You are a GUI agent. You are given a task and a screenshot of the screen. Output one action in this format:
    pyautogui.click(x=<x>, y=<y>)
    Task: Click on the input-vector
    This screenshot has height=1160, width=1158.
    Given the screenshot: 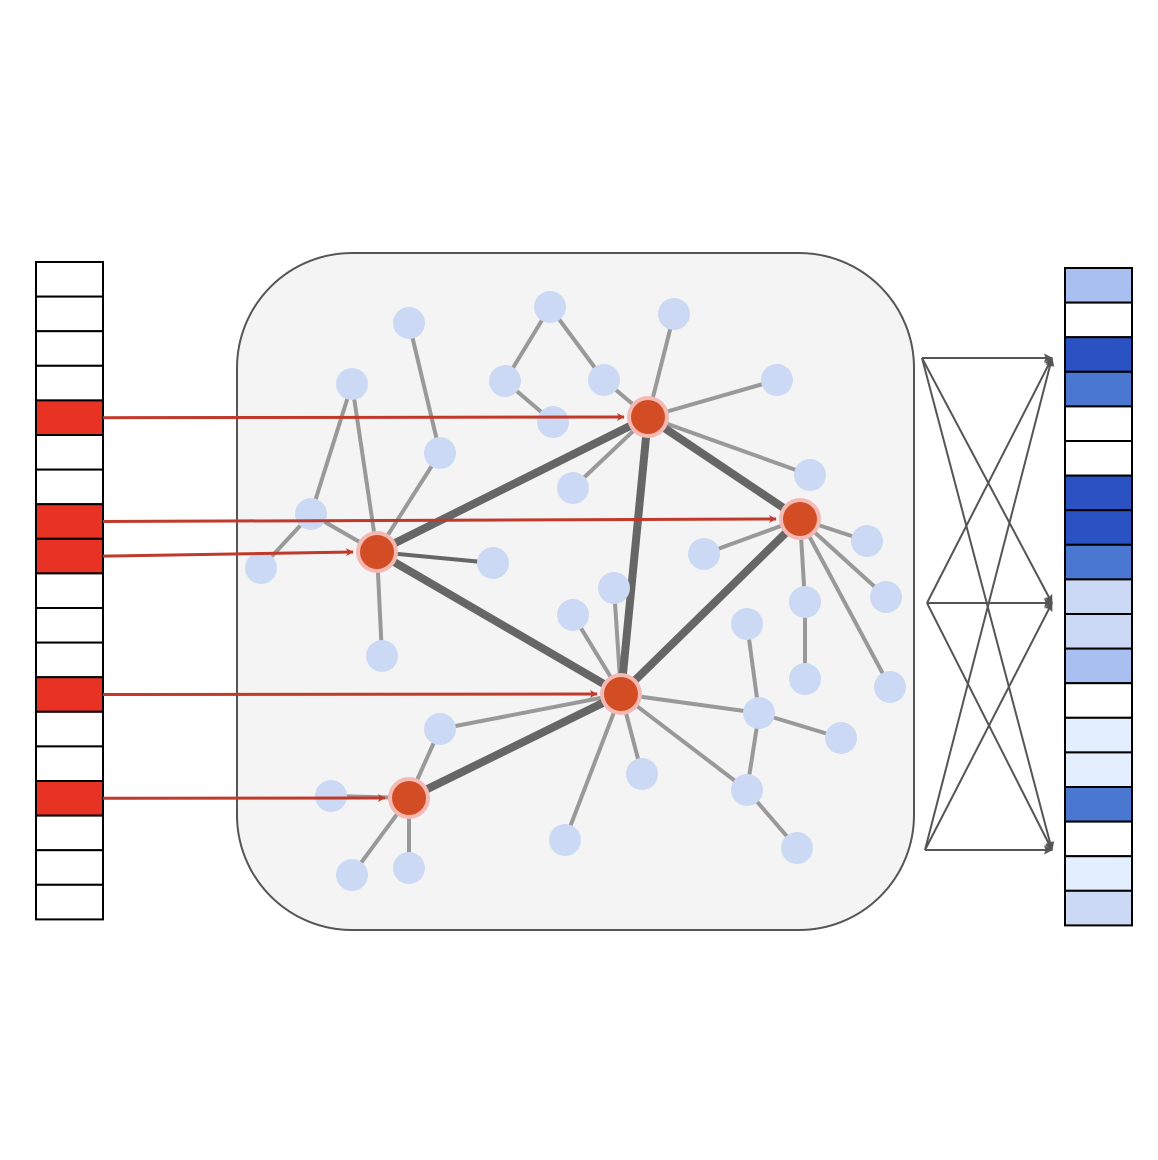 What is the action you would take?
    pyautogui.click(x=69, y=591)
    